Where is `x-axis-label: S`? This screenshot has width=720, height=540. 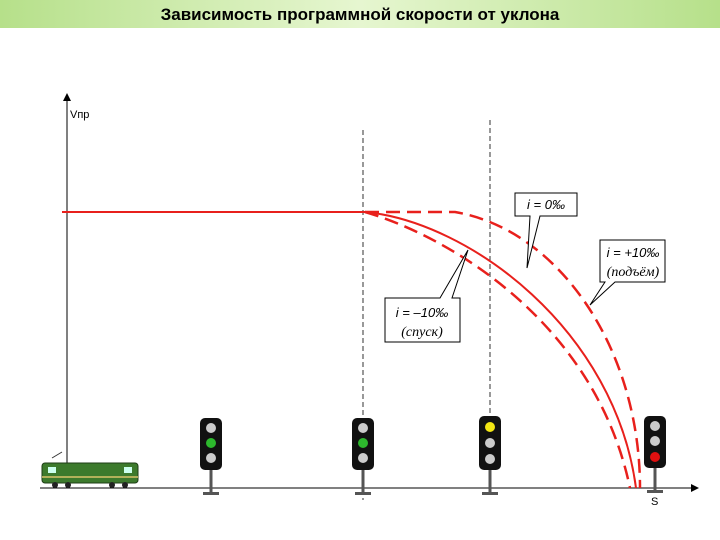 x-axis-label: S is located at coordinates (654, 502).